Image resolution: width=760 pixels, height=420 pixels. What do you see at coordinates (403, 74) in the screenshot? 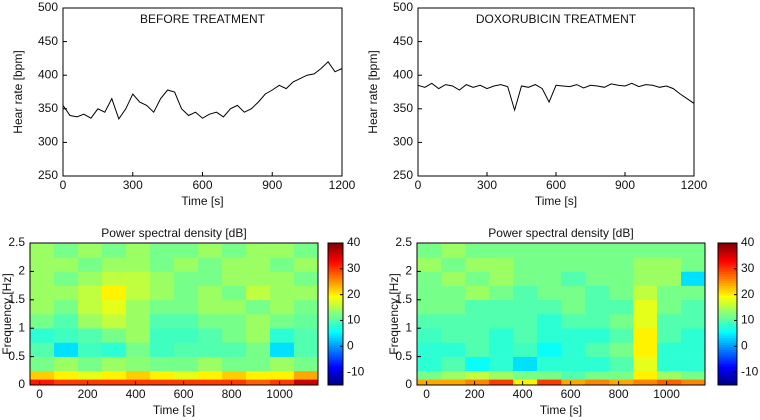
I see `y-tick-label: 400` at bounding box center [403, 74].